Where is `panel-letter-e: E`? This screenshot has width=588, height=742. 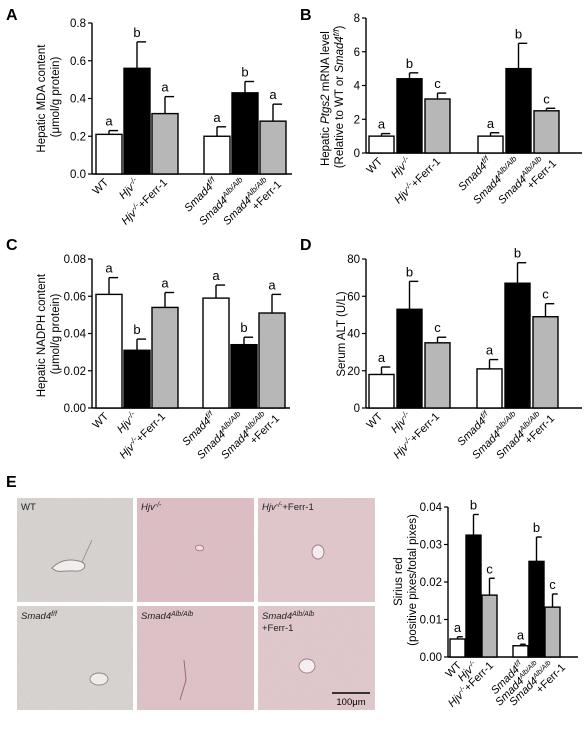 panel-letter-e: E is located at coordinates (11, 482).